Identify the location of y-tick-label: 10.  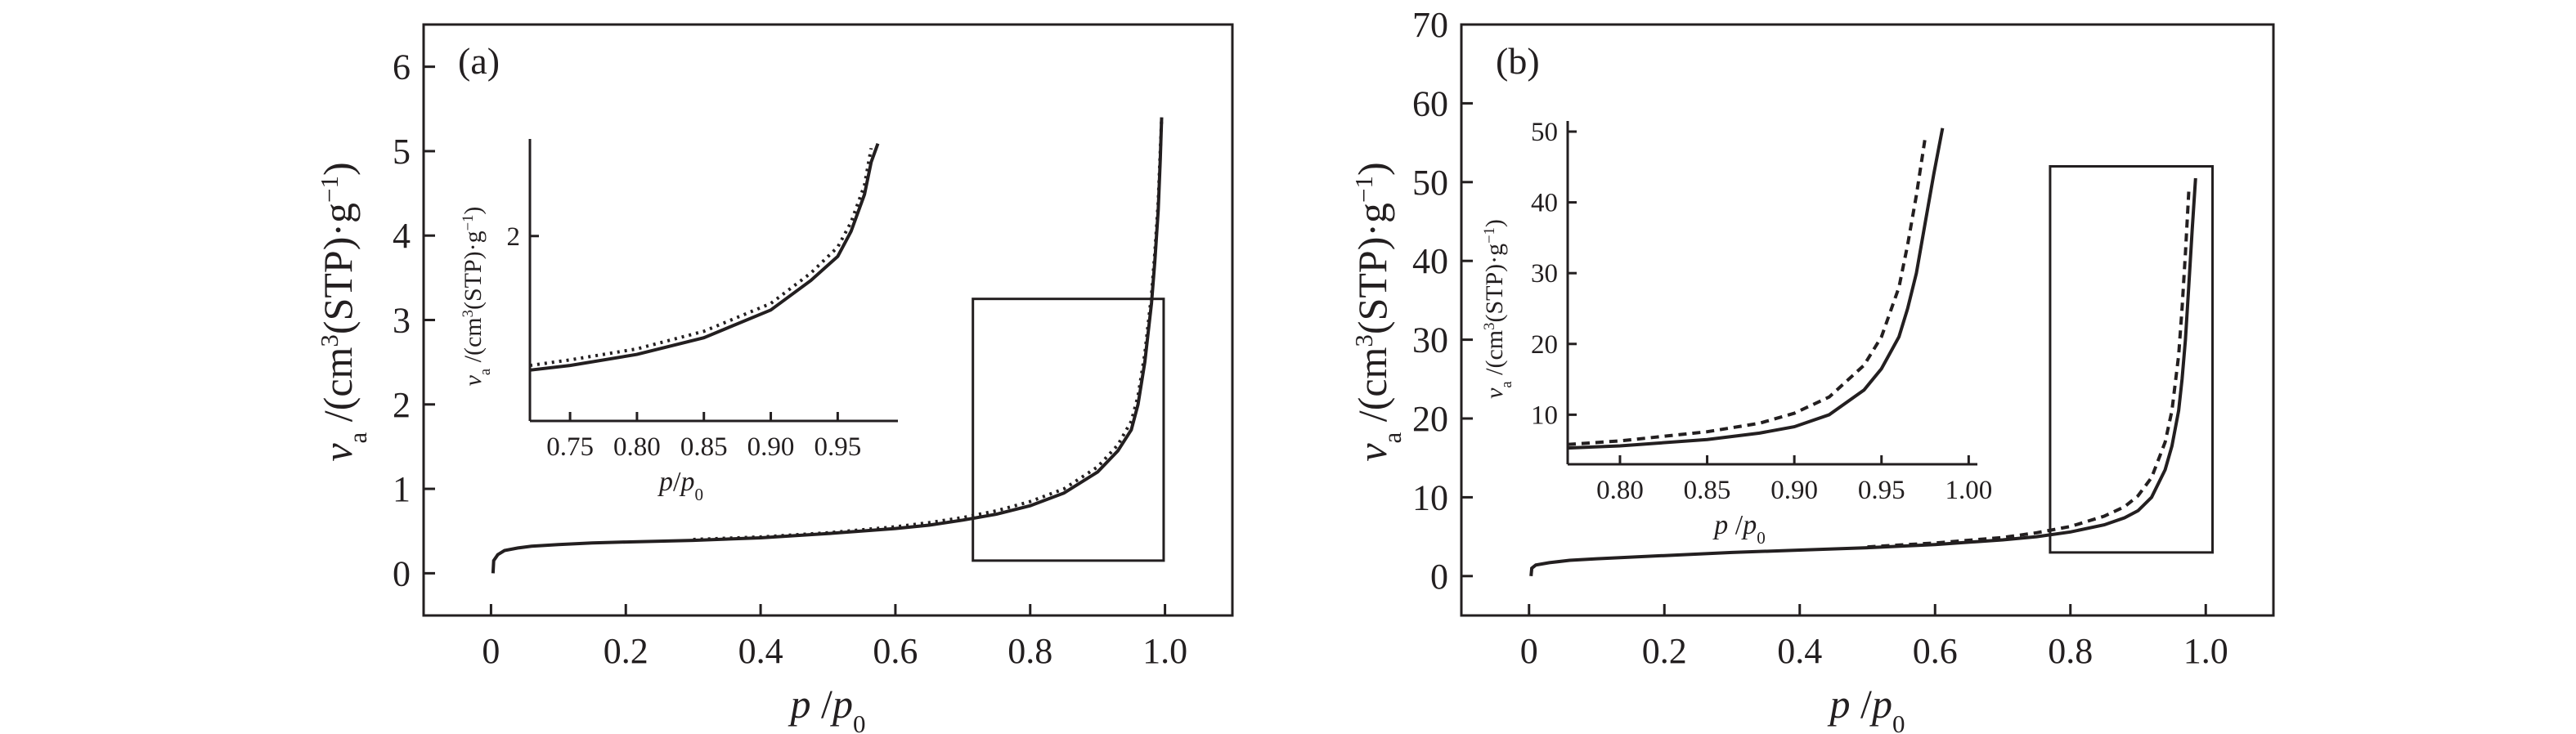
(1430, 497).